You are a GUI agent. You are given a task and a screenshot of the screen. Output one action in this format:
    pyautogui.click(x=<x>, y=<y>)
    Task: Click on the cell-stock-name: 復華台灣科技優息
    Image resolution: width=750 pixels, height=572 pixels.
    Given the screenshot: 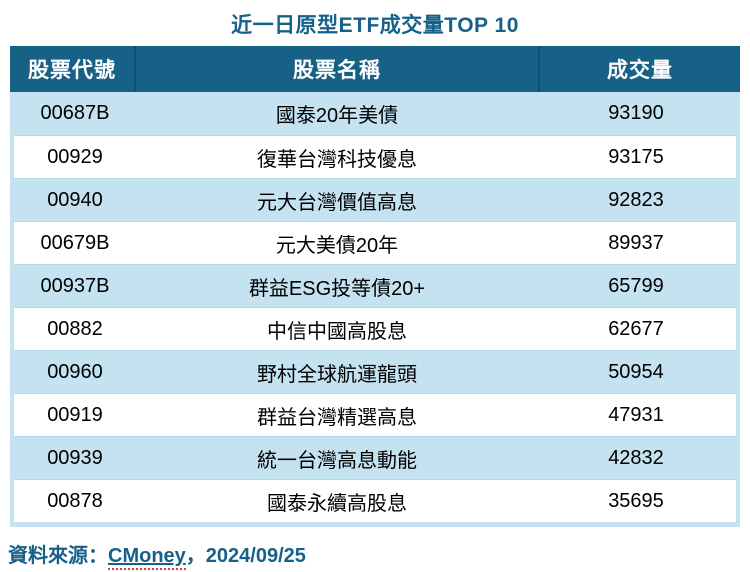 What is the action you would take?
    pyautogui.click(x=337, y=159)
    